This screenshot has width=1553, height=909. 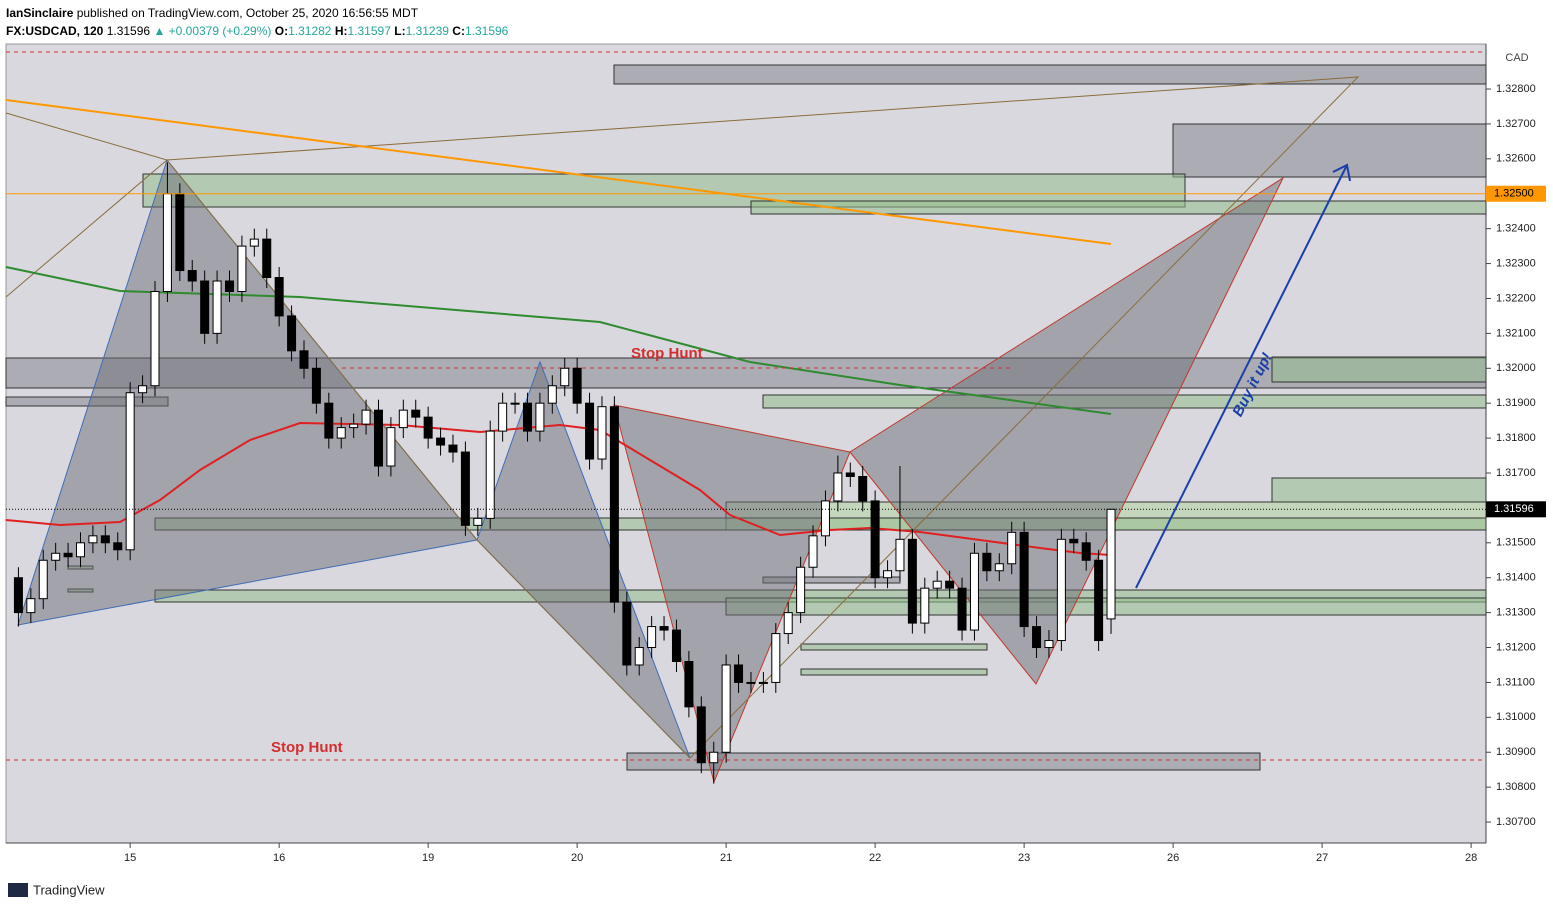 I want to click on last-price-bg, so click(x=1516, y=509).